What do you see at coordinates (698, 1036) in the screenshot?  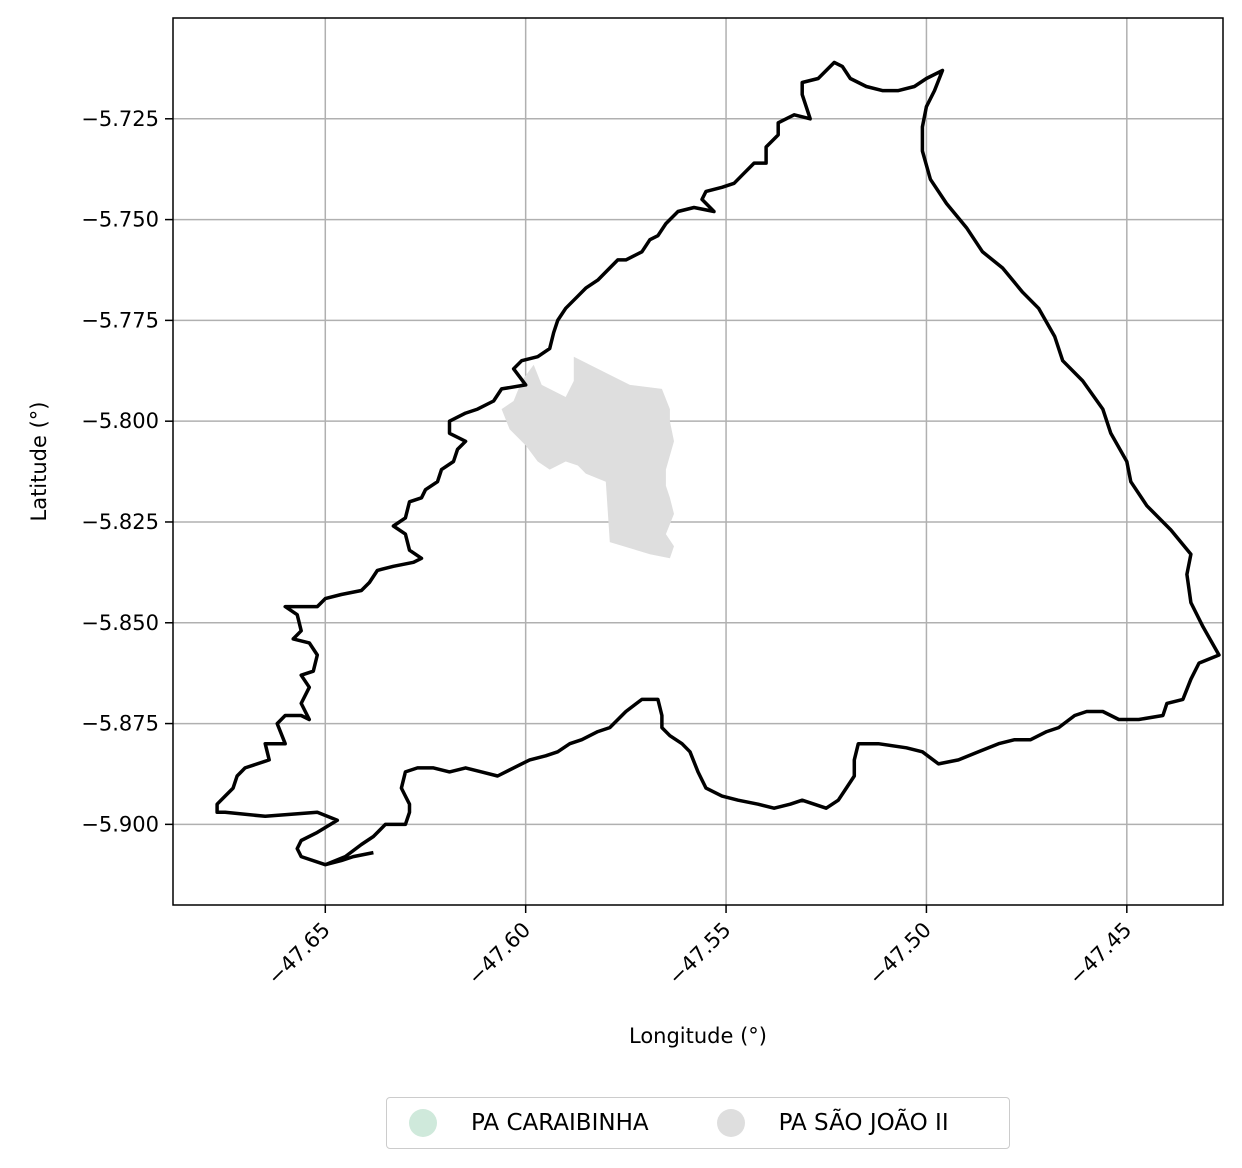 I see `x-axis-title: Longitude (°)` at bounding box center [698, 1036].